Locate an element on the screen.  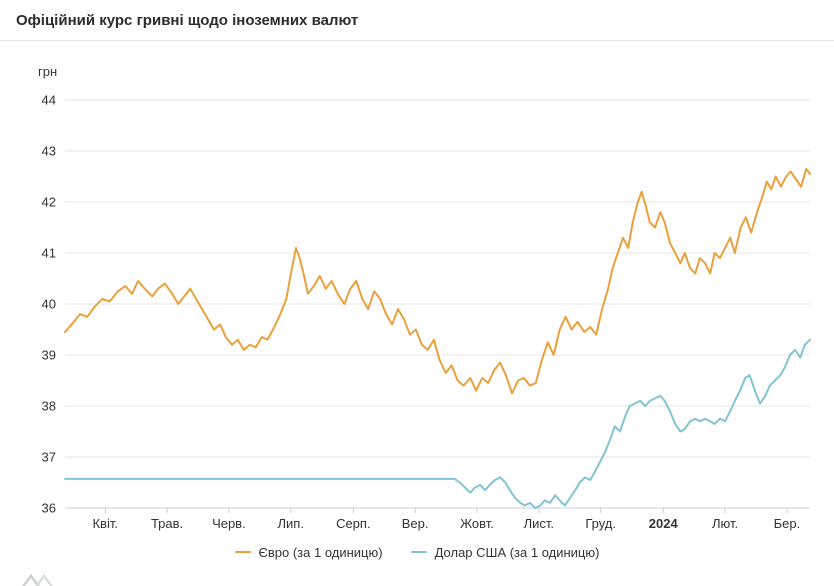
legend-label-usd: Долар США (за 1 одиницю) is located at coordinates (517, 552).